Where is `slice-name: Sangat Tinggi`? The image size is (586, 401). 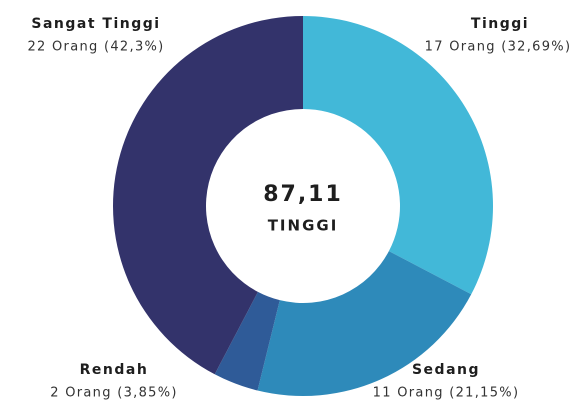 slice-name: Sangat Tinggi is located at coordinates (95, 24).